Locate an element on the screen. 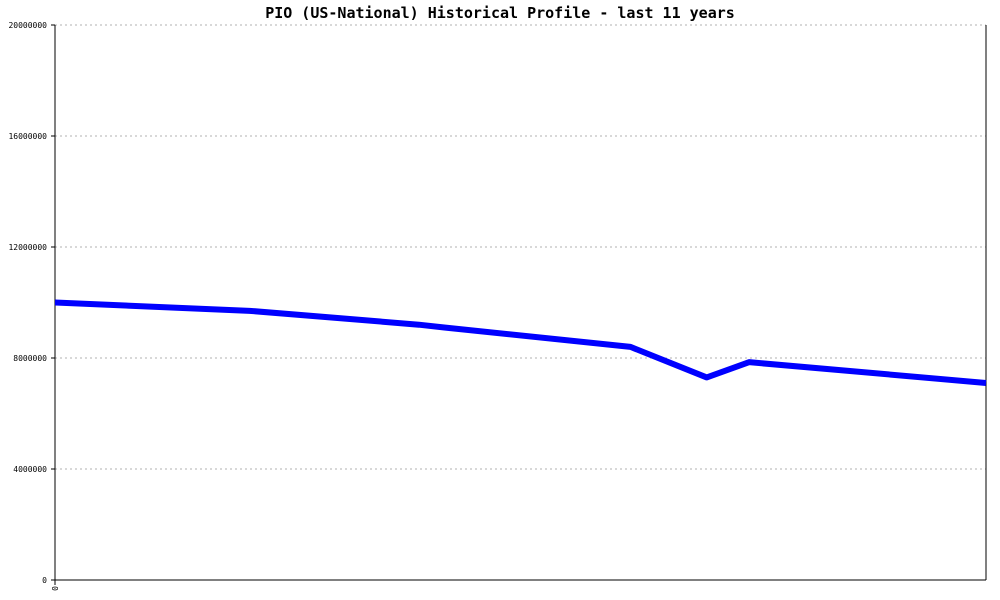  x-tick-label: 0 is located at coordinates (55, 588).